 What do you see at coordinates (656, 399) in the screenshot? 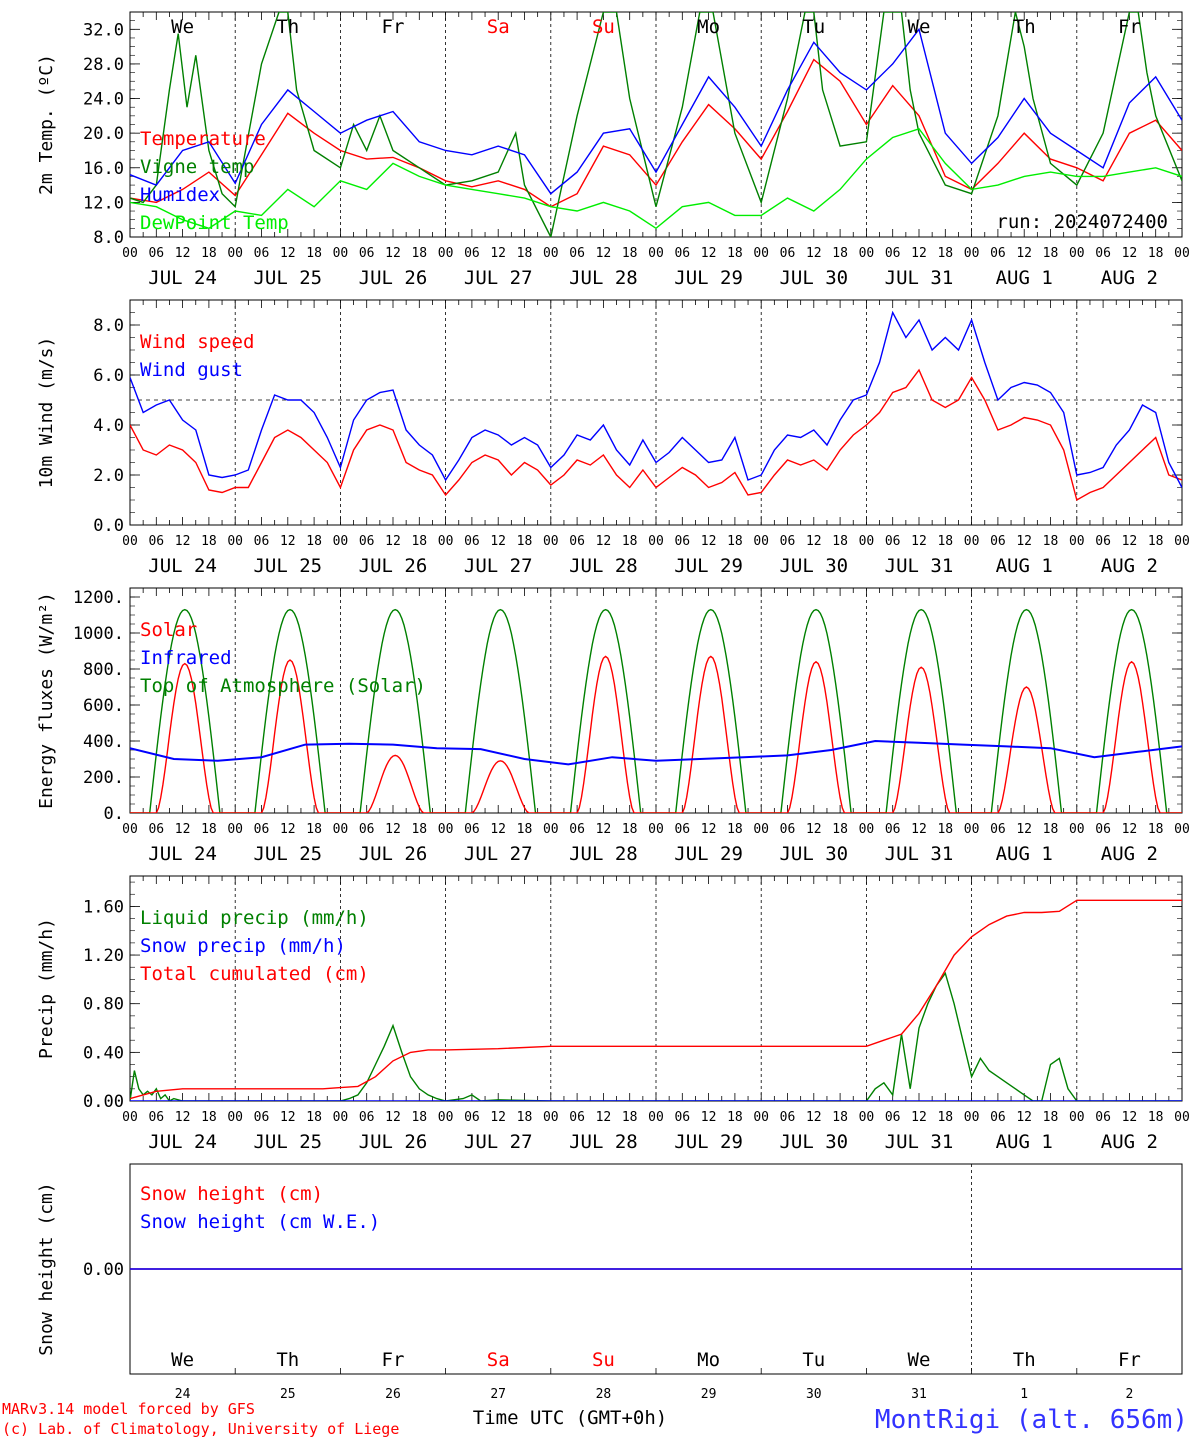
I see `series-line-wind-gust` at bounding box center [656, 399].